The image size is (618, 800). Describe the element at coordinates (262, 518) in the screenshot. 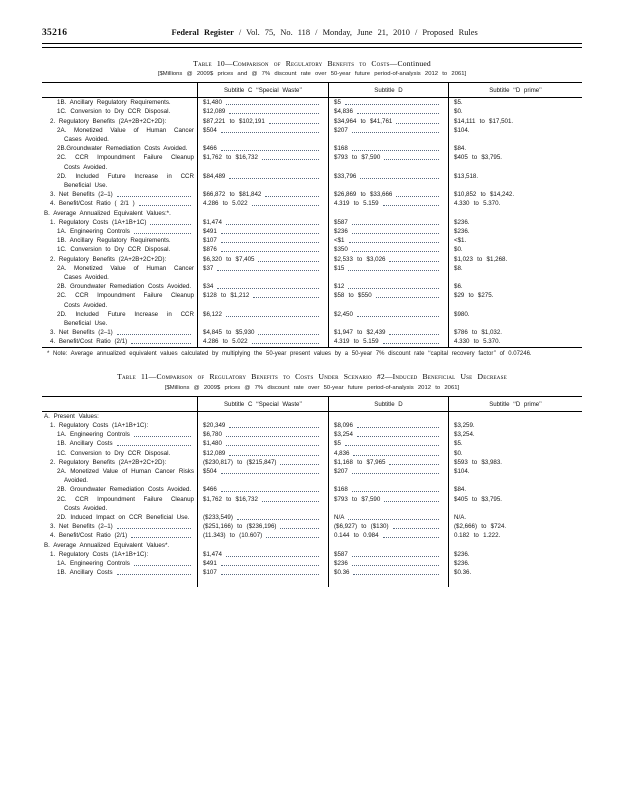

I see `cell-subtitle-c: ($233,549)` at that location.